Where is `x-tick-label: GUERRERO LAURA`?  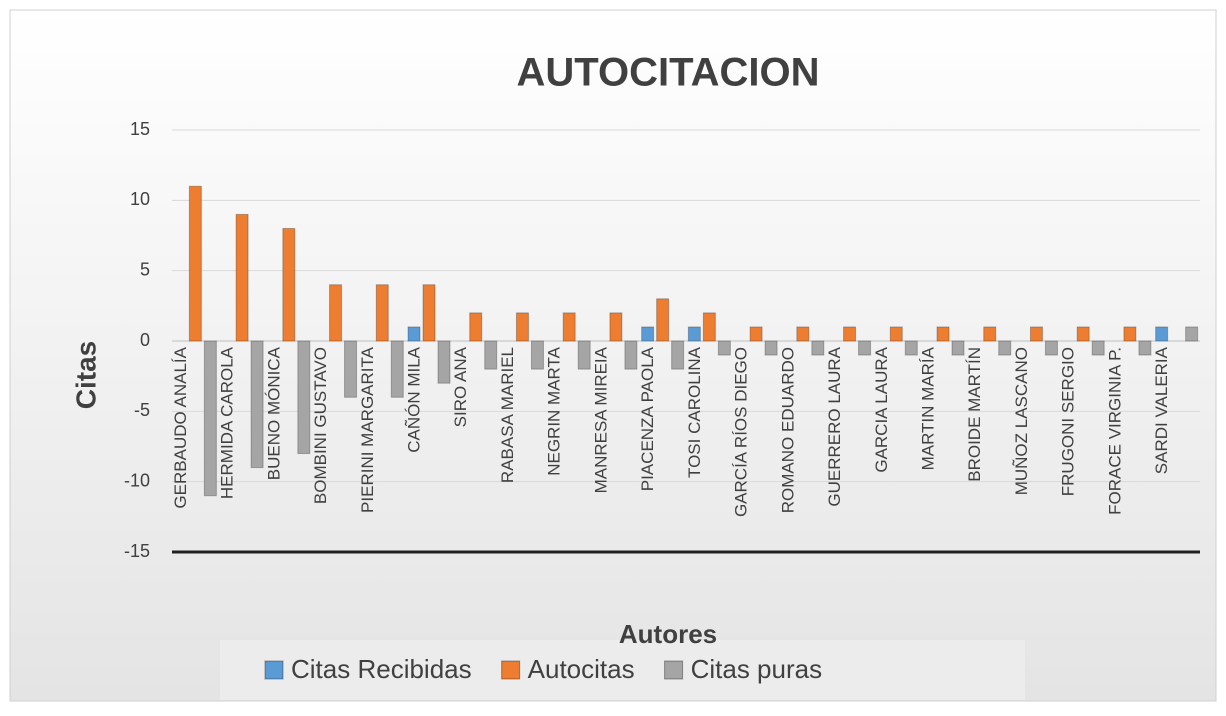 x-tick-label: GUERRERO LAURA is located at coordinates (834, 426).